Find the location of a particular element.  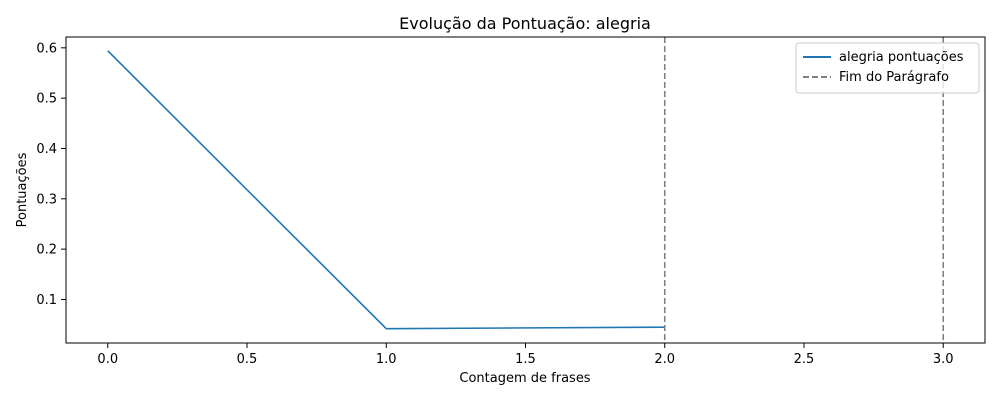

y-axis-label: Pontuações is located at coordinates (22, 189).